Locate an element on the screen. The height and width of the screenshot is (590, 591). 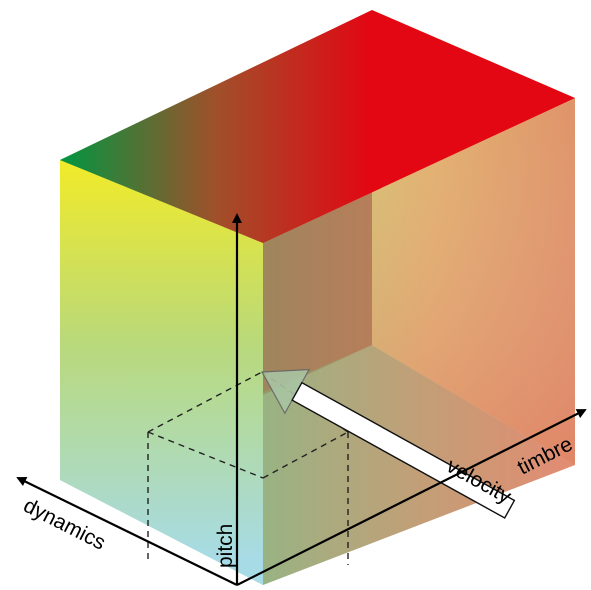
velocity-arrow-shaft is located at coordinates (403, 450).